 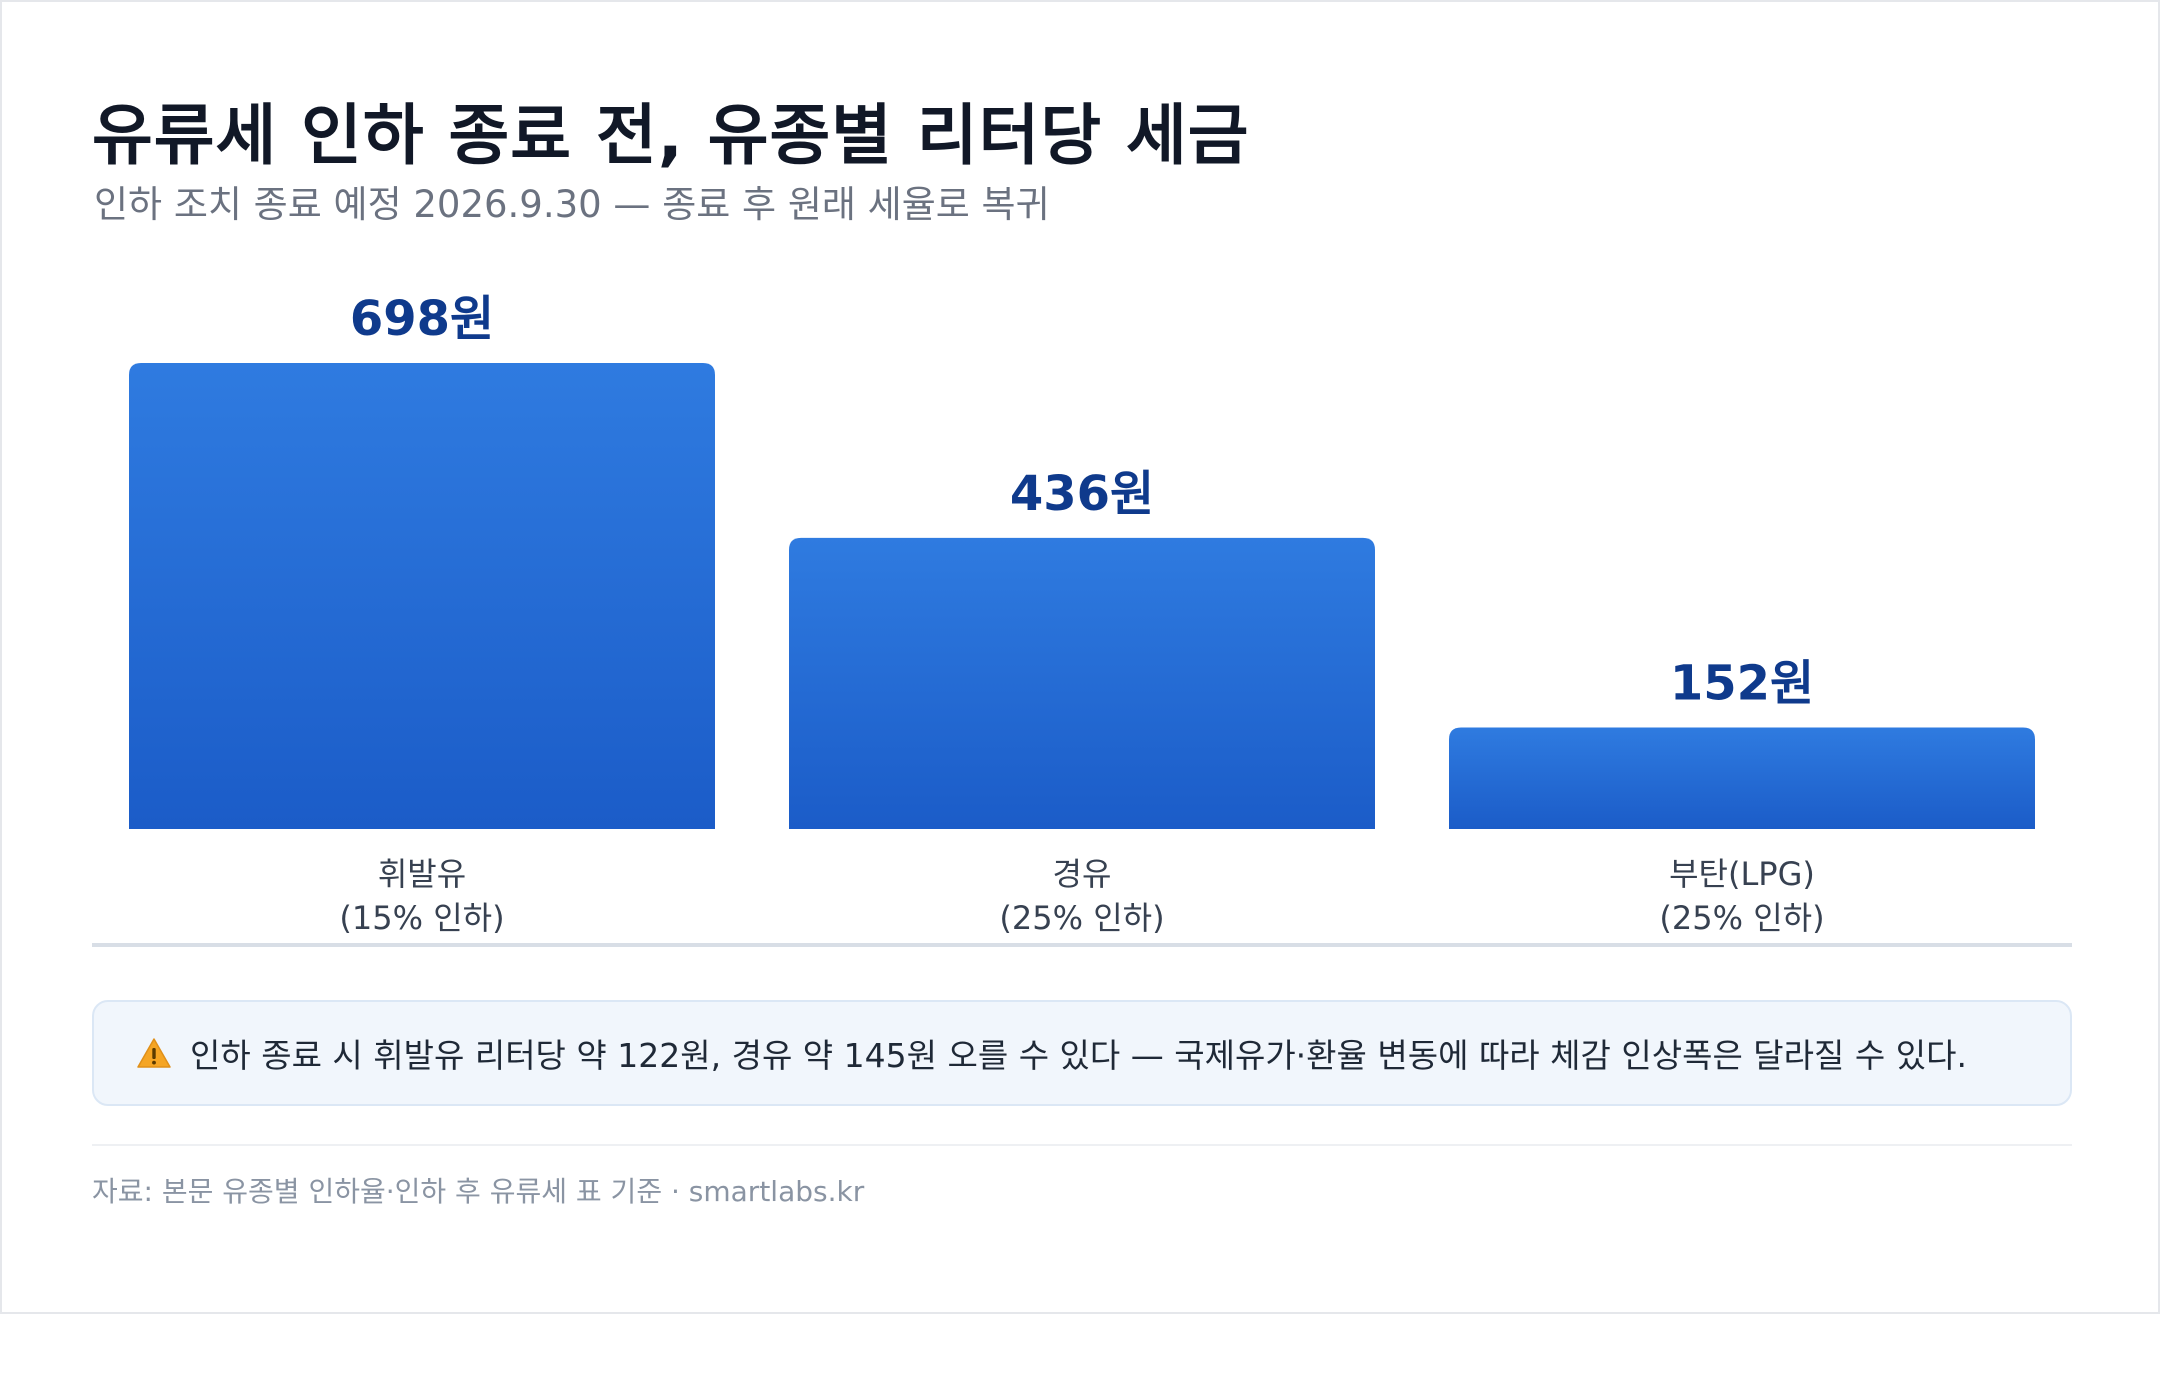 I want to click on category-label: 휘발유, so click(x=422, y=874).